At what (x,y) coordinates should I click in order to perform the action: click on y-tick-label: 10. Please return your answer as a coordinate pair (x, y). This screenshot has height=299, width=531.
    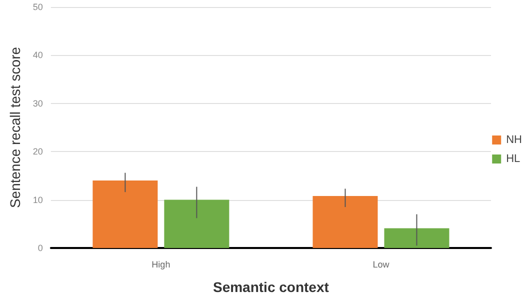
    Looking at the image, I should click on (37, 199).